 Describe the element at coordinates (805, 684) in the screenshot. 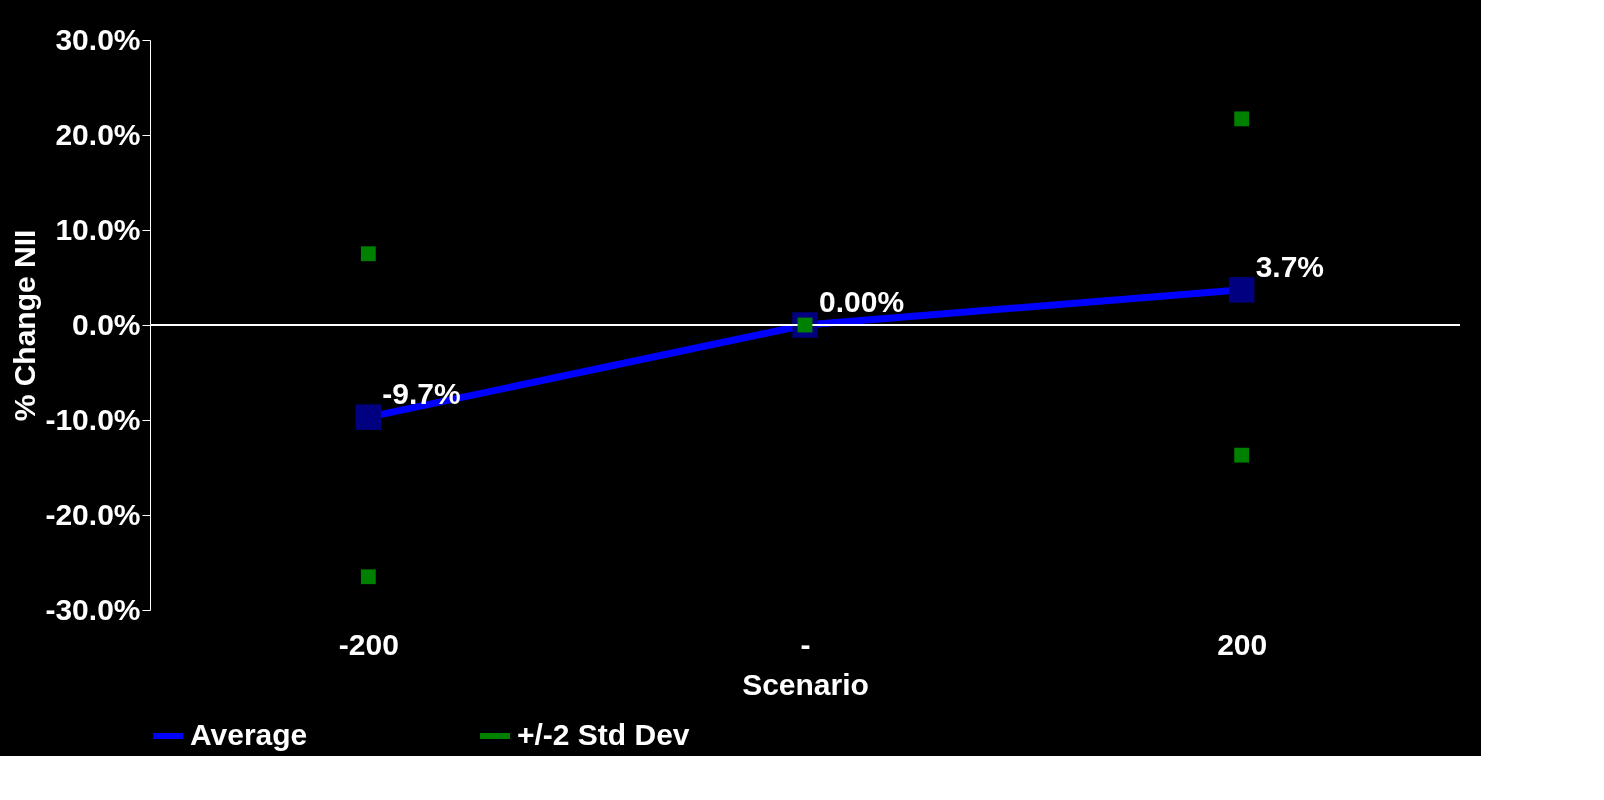

I see `x-axis-title: Scenario` at that location.